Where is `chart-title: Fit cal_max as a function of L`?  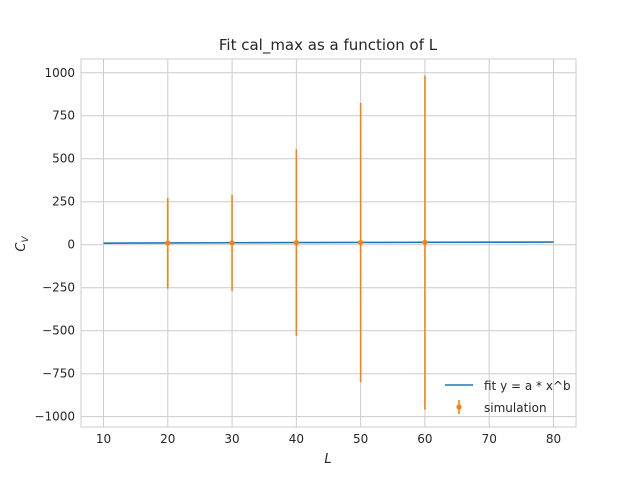 chart-title: Fit cal_max as a function of L is located at coordinates (328, 45).